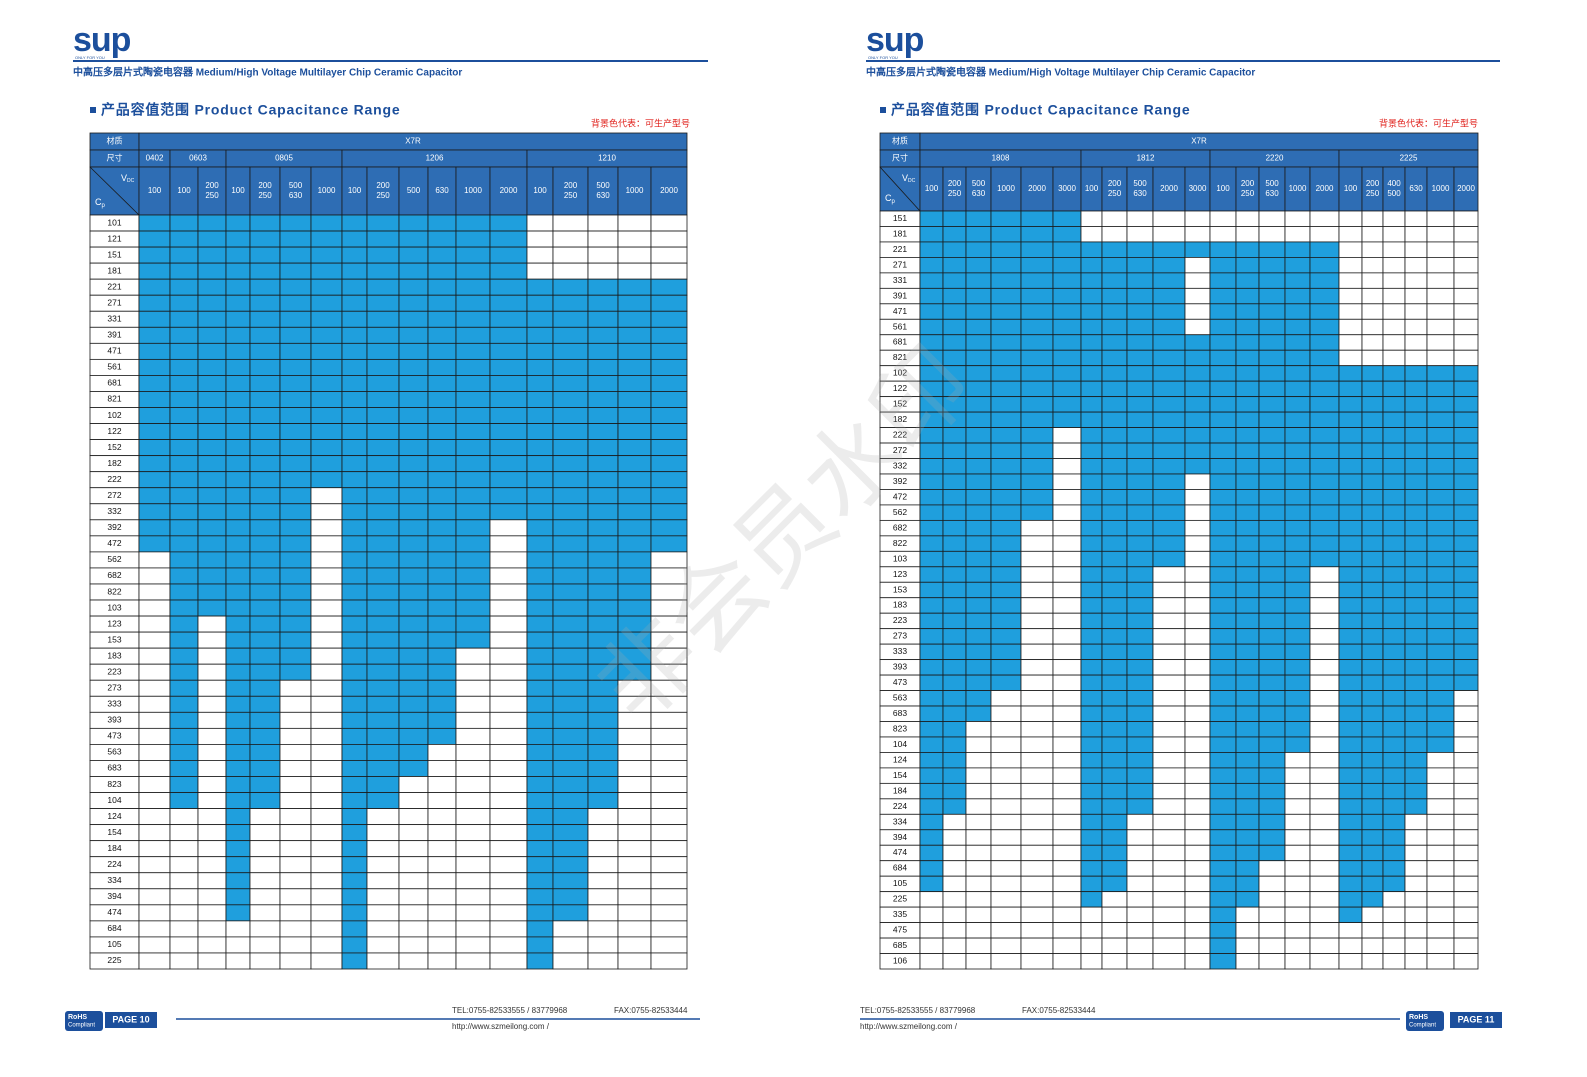  What do you see at coordinates (900, 419) in the screenshot?
I see `cap-code: 182` at bounding box center [900, 419].